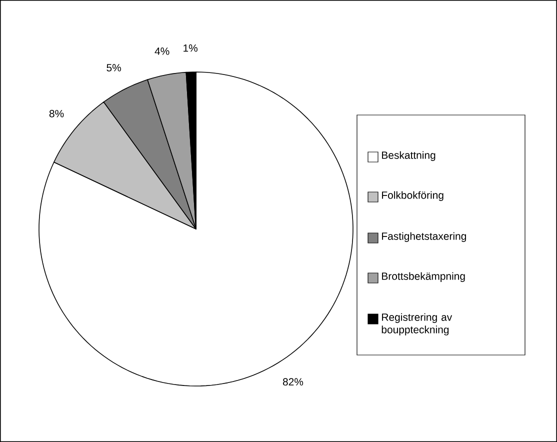 The height and width of the screenshot is (442, 557). What do you see at coordinates (162, 51) in the screenshot?
I see `data-label: 4%` at bounding box center [162, 51].